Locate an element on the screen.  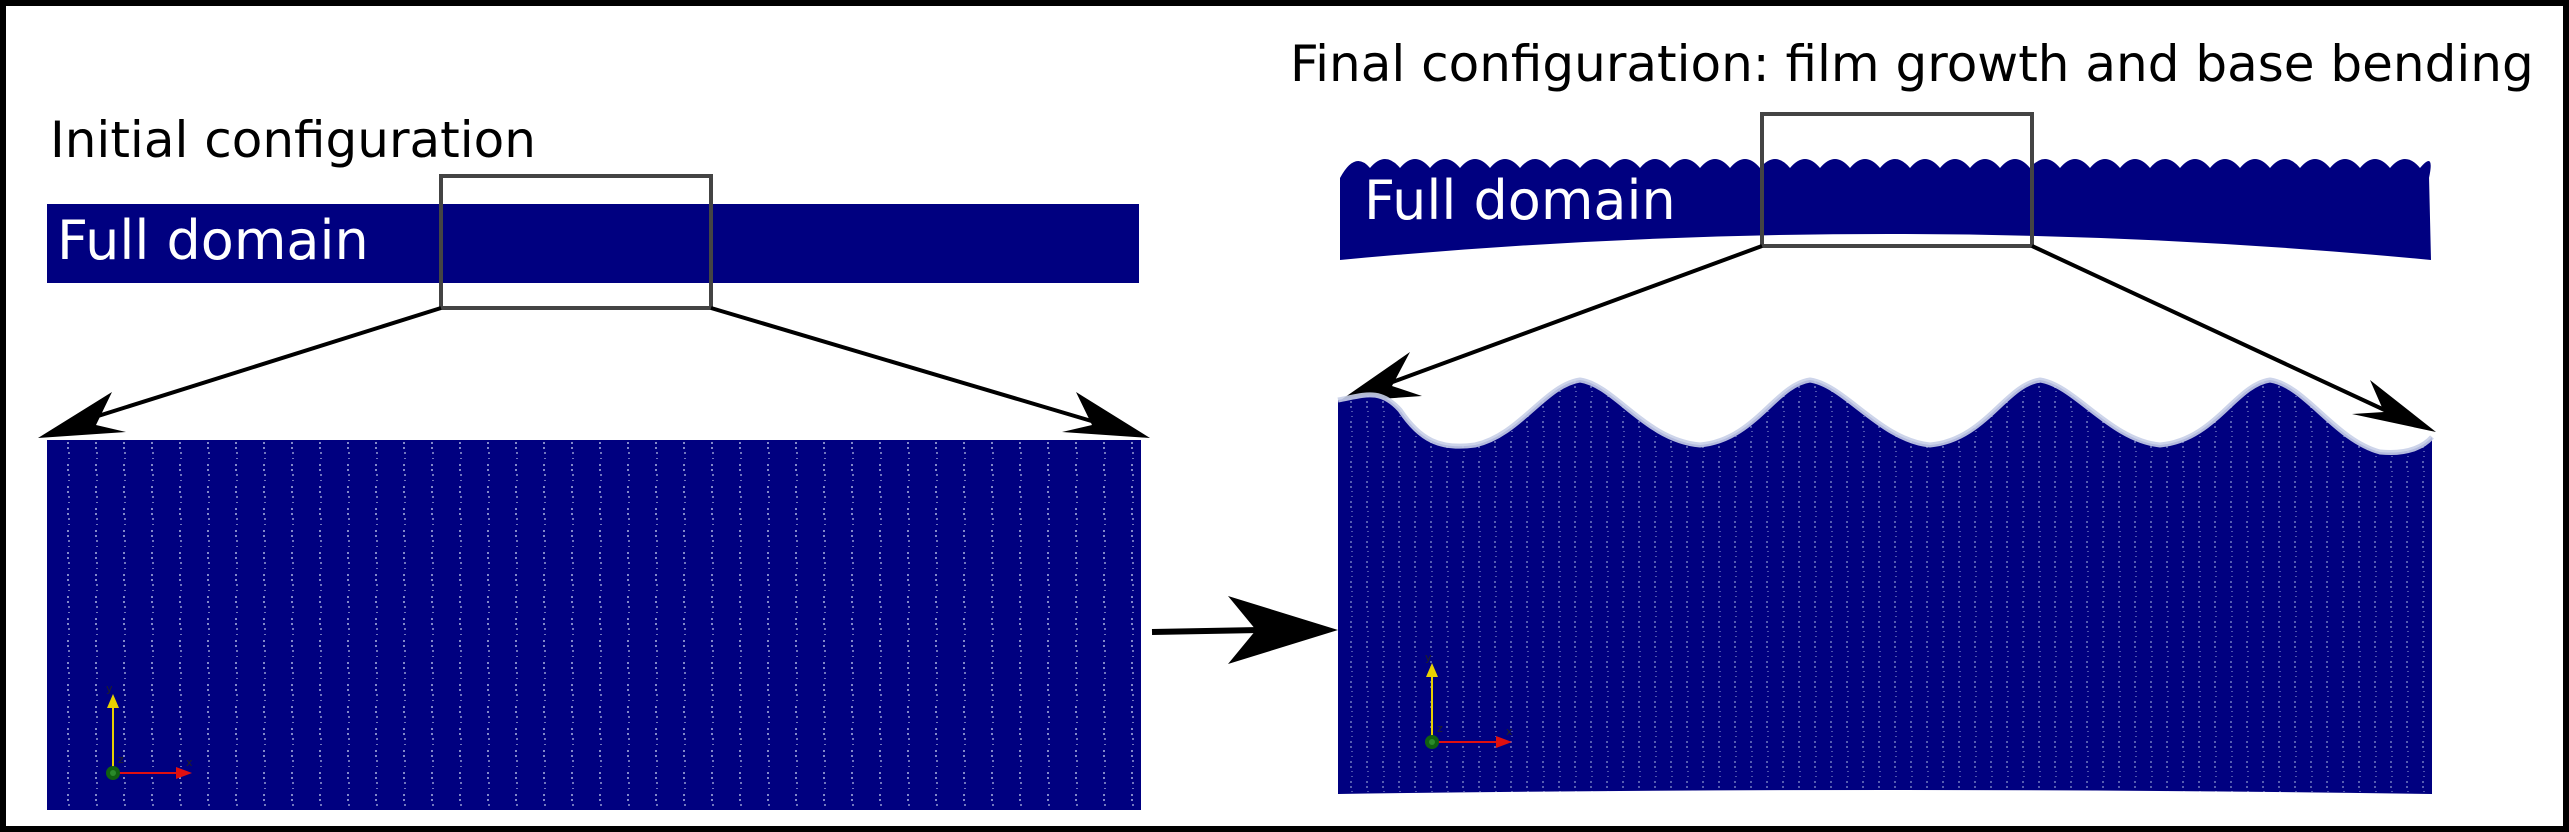
initial-title: Initial configuration is located at coordinates (293, 140).